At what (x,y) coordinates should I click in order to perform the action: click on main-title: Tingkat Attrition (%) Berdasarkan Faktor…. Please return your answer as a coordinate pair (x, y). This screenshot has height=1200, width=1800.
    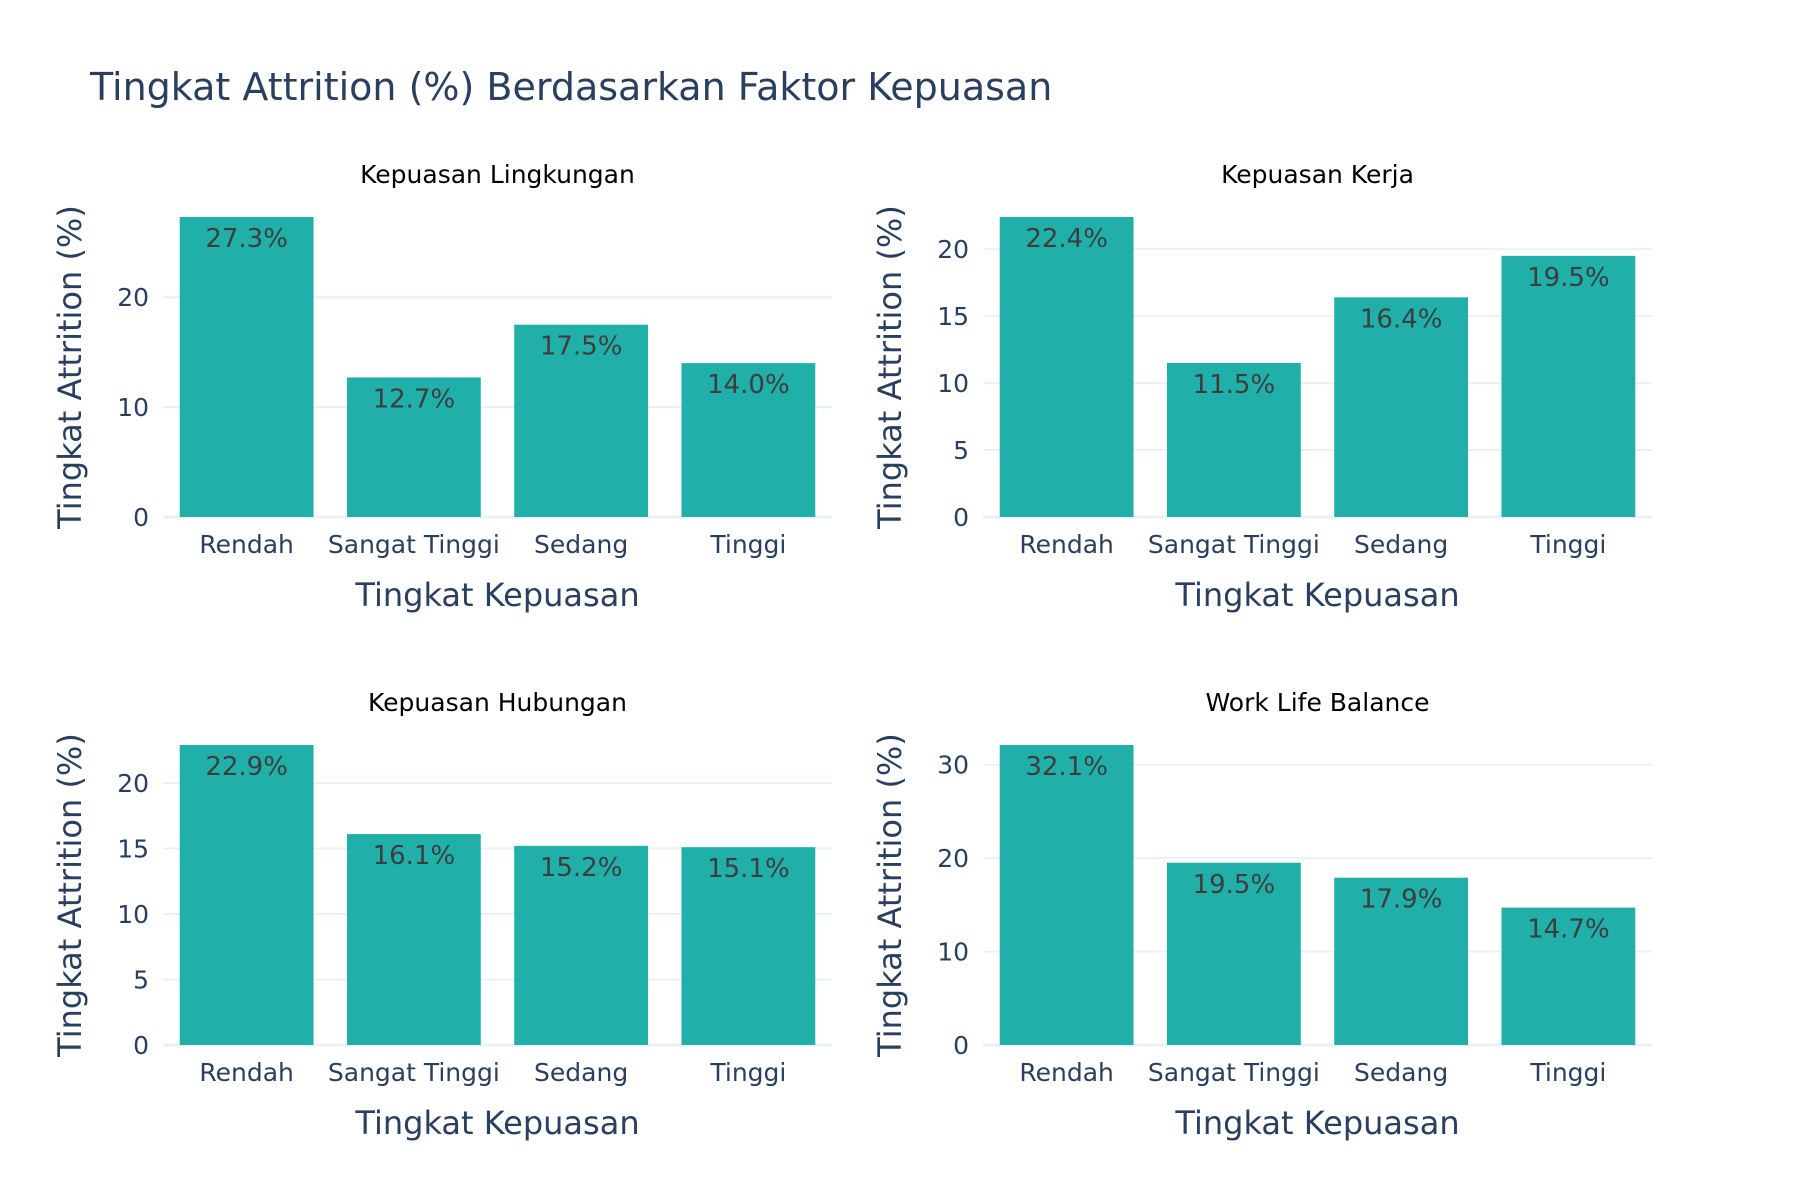
    Looking at the image, I should click on (570, 87).